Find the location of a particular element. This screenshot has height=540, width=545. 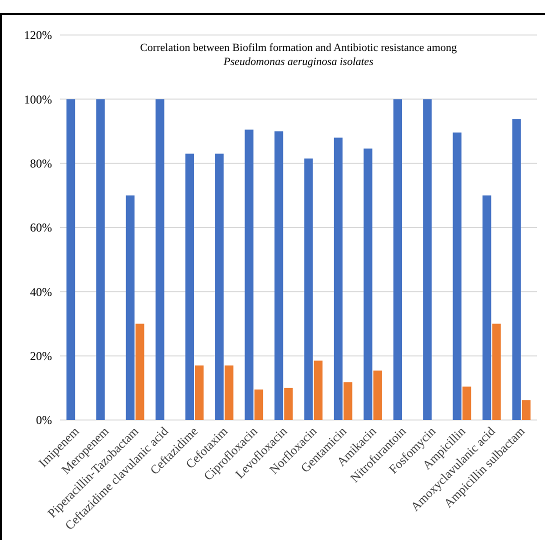

y-tick-label: 40% is located at coordinates (41, 291).